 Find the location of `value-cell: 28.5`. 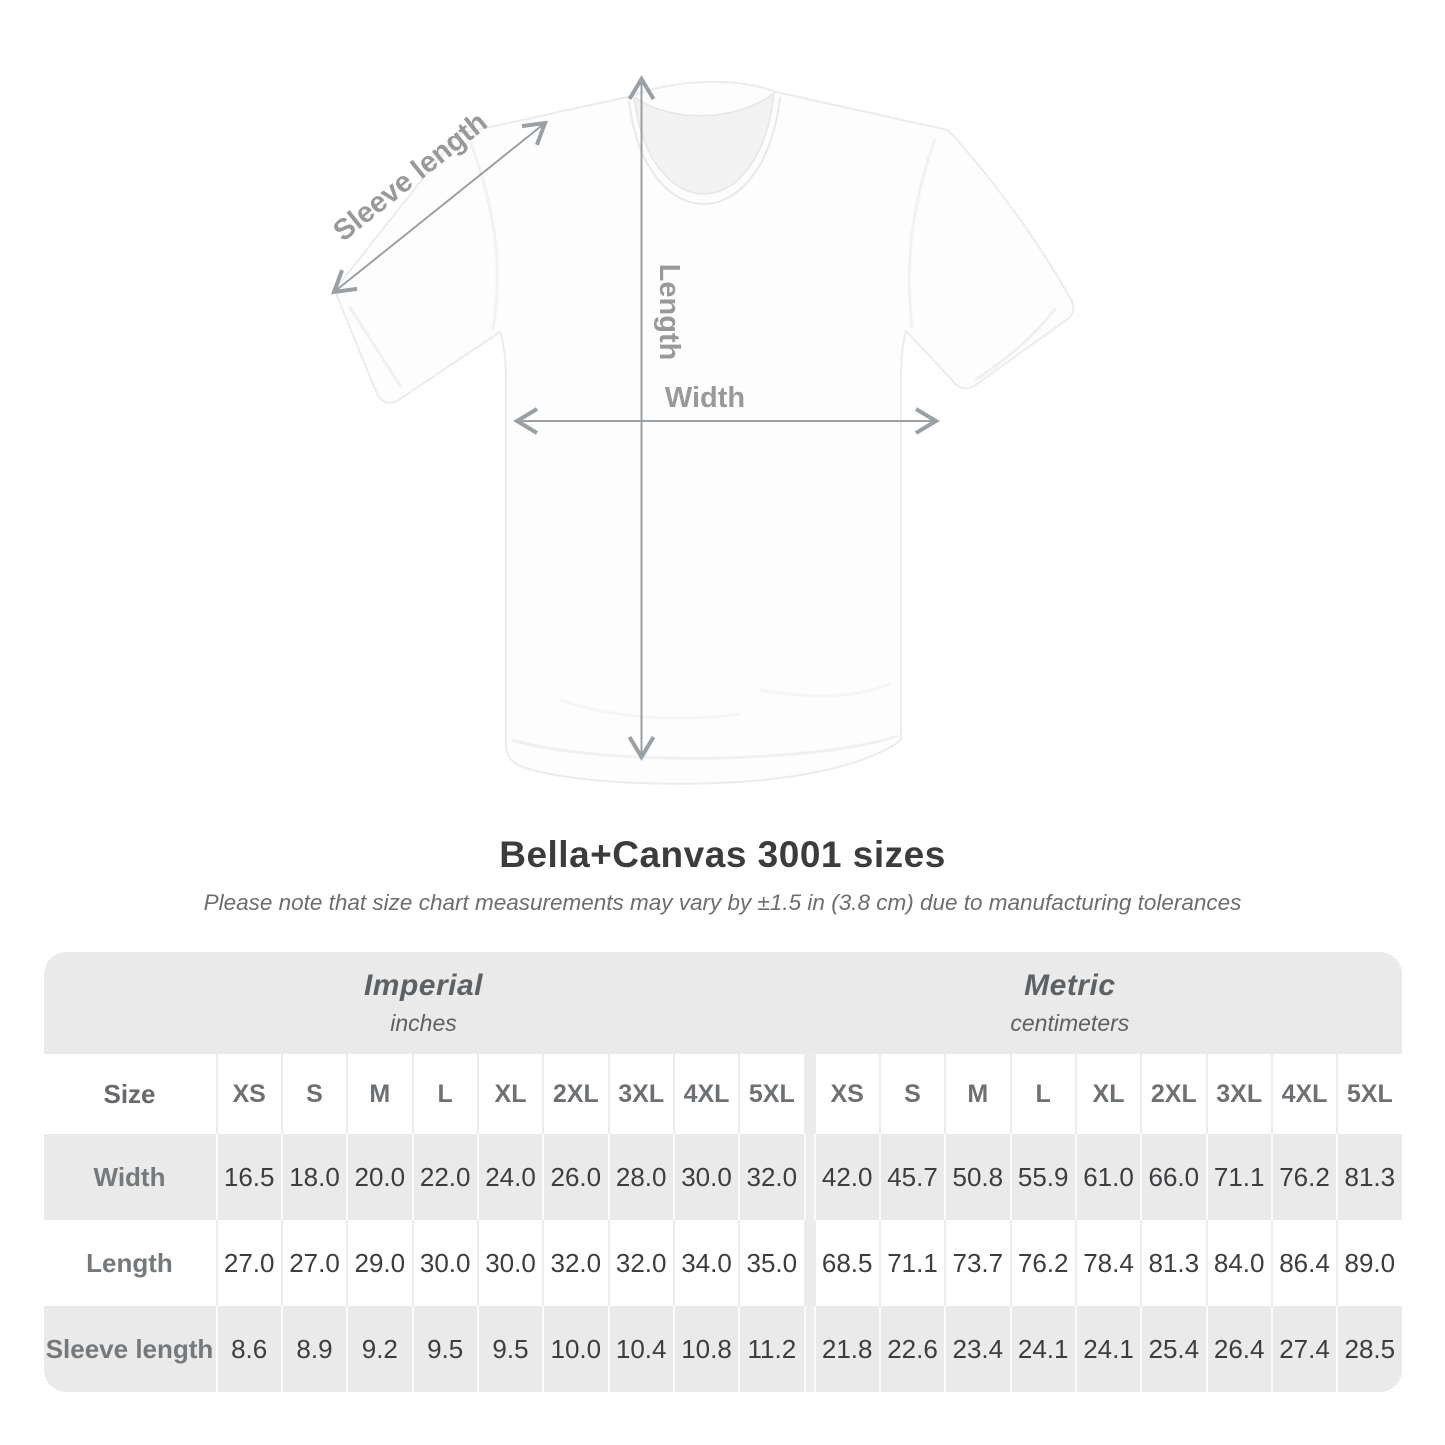

value-cell: 28.5 is located at coordinates (1368, 1349).